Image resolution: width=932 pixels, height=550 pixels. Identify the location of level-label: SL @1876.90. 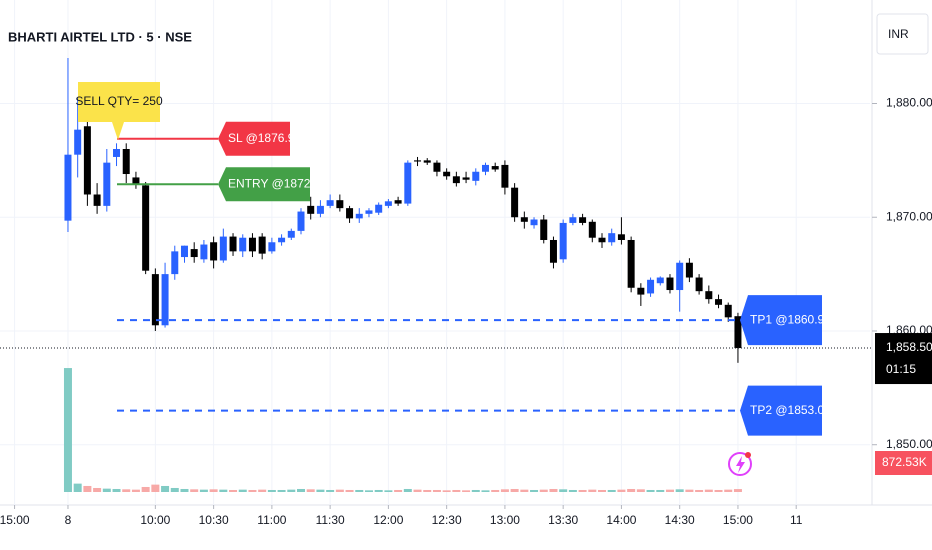
(264, 138).